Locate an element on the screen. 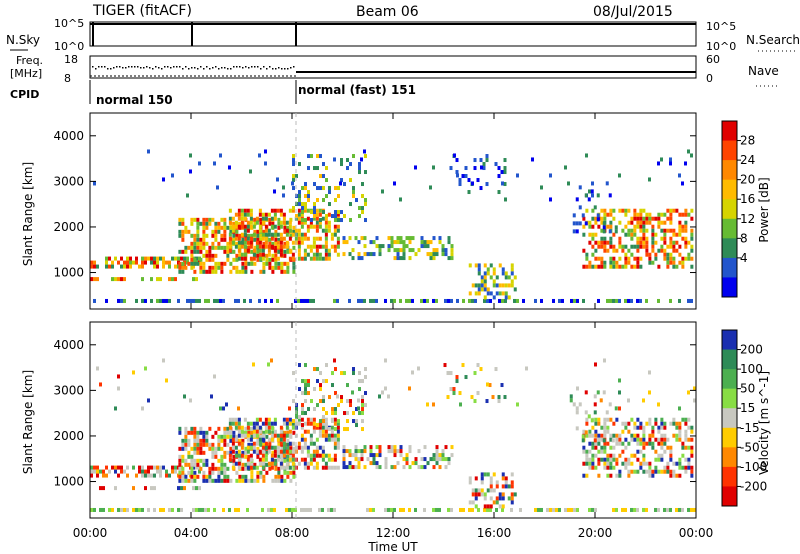  cpid-label: CPID is located at coordinates (24, 94).